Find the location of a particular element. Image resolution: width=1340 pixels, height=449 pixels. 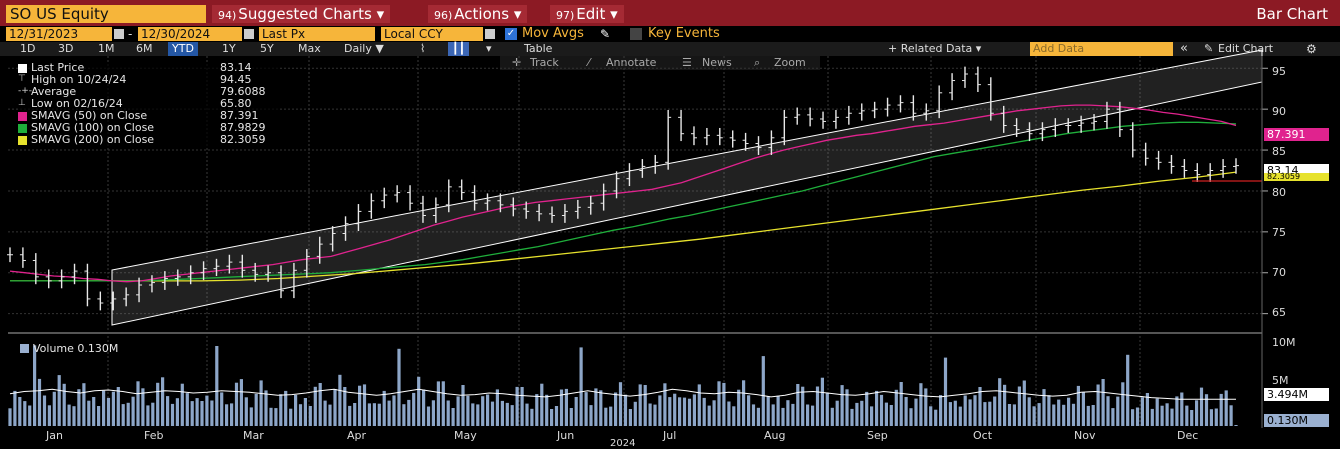

period-1d: 1D is located at coordinates (28, 48).